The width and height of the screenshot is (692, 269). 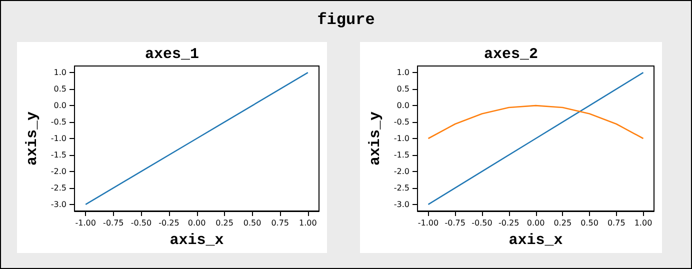 I want to click on line-series, so click(x=536, y=122).